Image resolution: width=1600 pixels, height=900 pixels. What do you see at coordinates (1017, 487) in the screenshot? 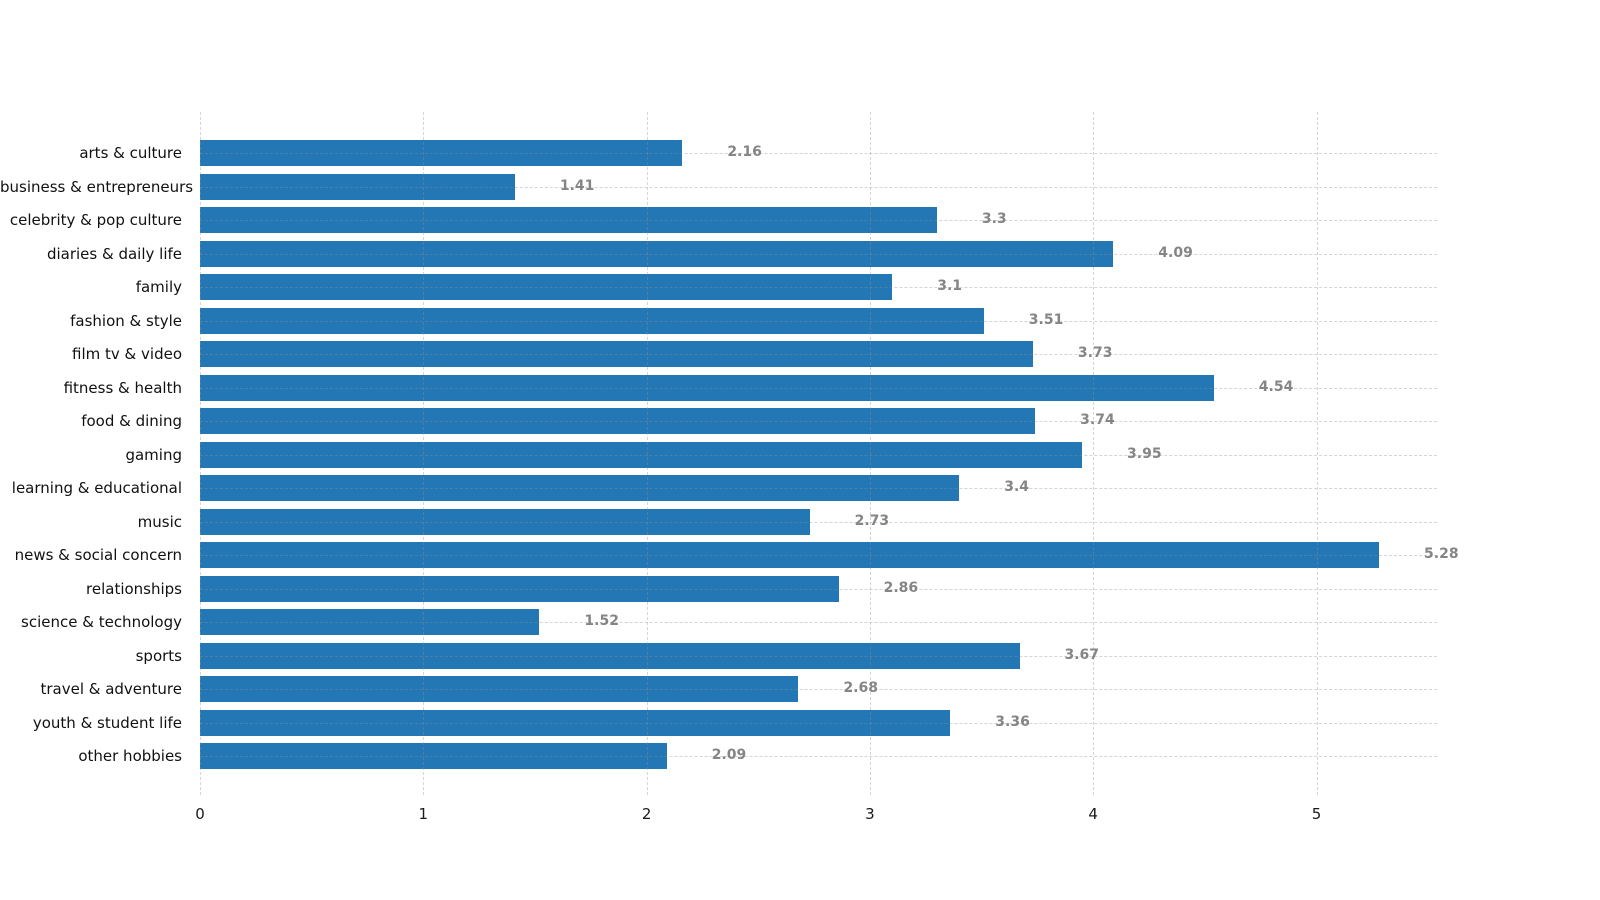
I see `value-label: 3.4` at bounding box center [1017, 487].